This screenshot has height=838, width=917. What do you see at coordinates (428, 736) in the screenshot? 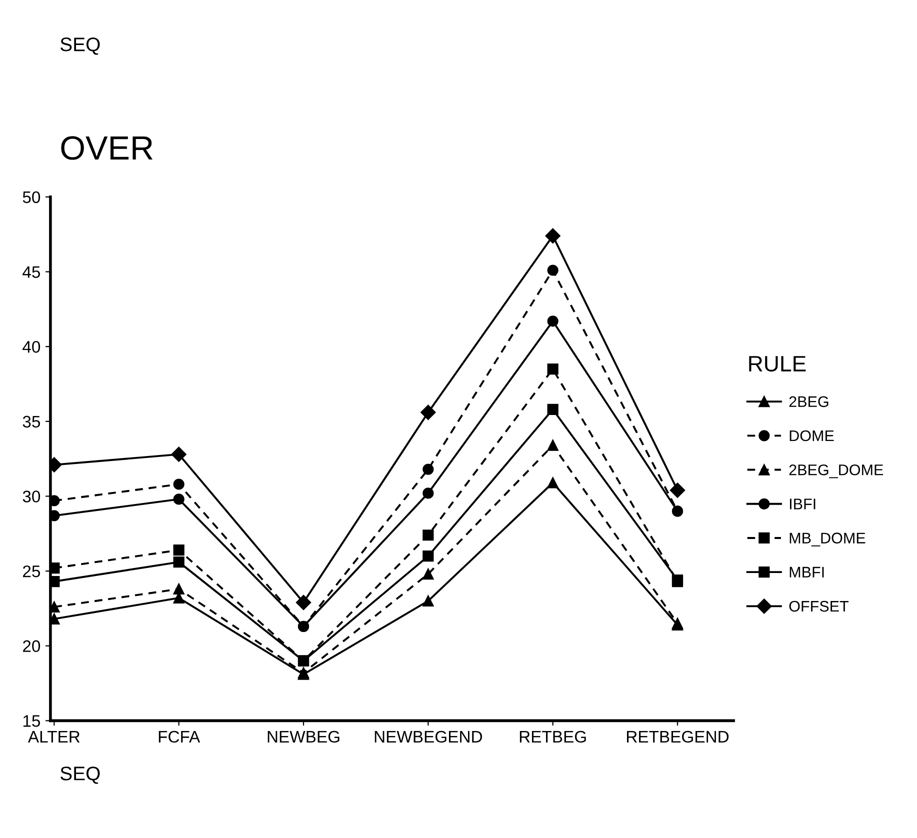
I see `x-tick-label: NEWBEGEND` at bounding box center [428, 736].